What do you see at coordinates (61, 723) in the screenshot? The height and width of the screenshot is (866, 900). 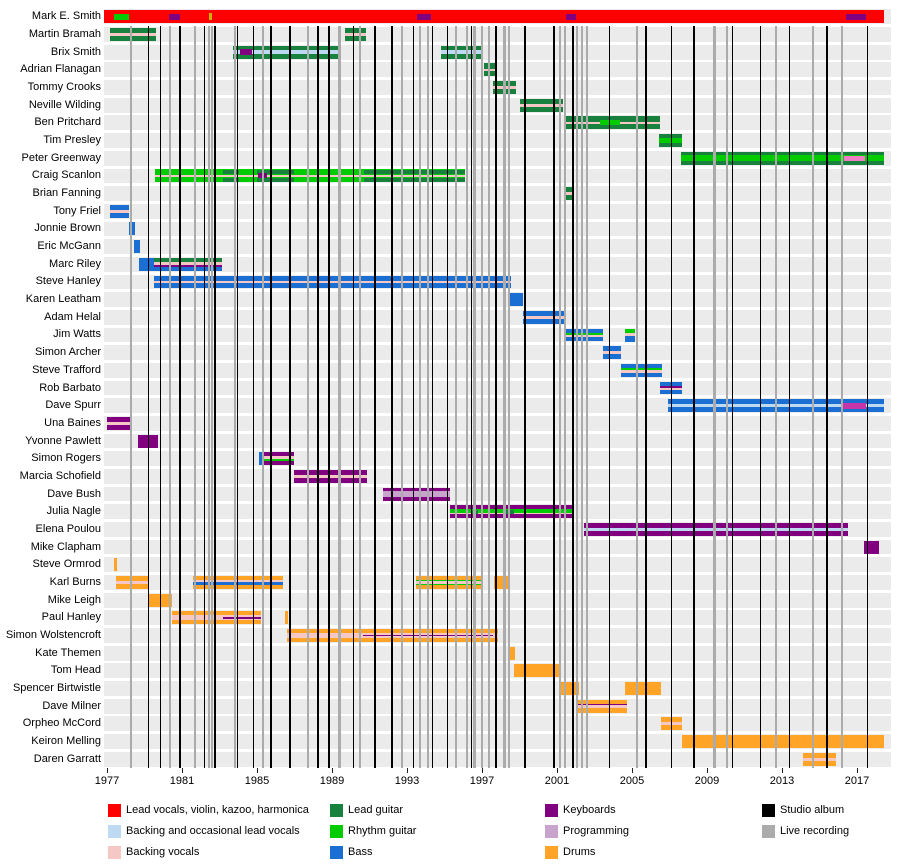 I see `member-label: Orpheo McCord` at bounding box center [61, 723].